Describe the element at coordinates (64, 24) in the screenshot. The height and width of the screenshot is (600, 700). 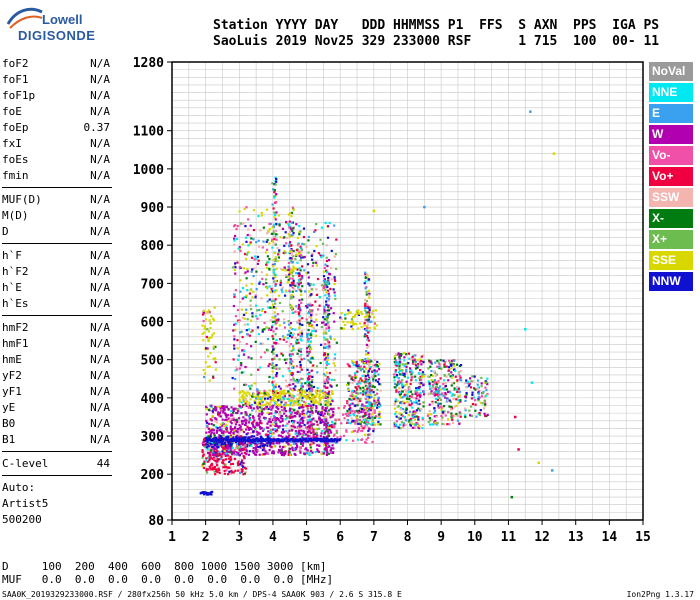
I see `lowell-digisonde-logo: Lowell DIGISONDE` at that location.